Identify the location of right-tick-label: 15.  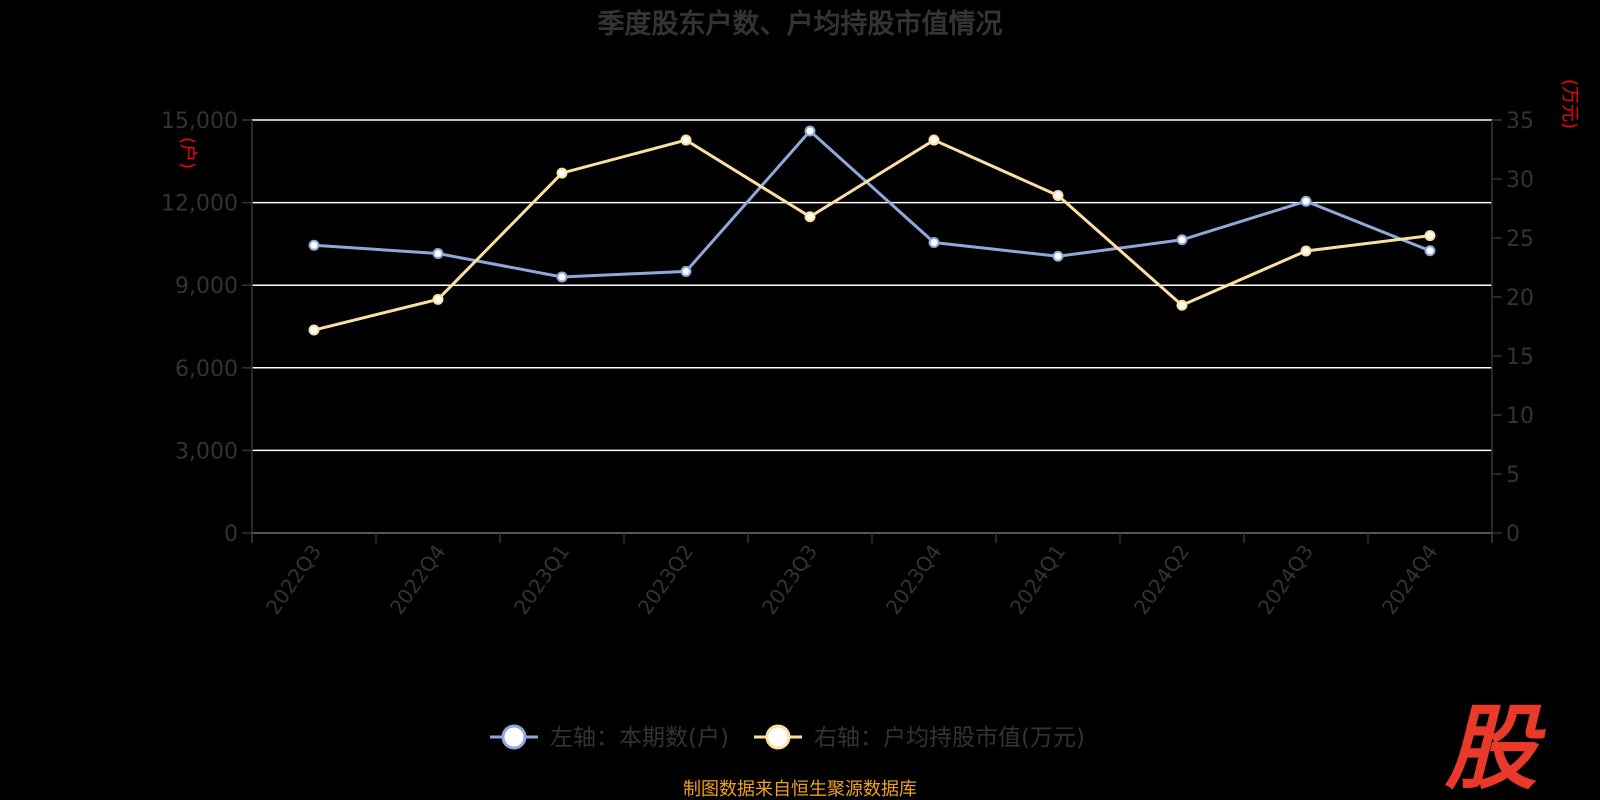
(1520, 357).